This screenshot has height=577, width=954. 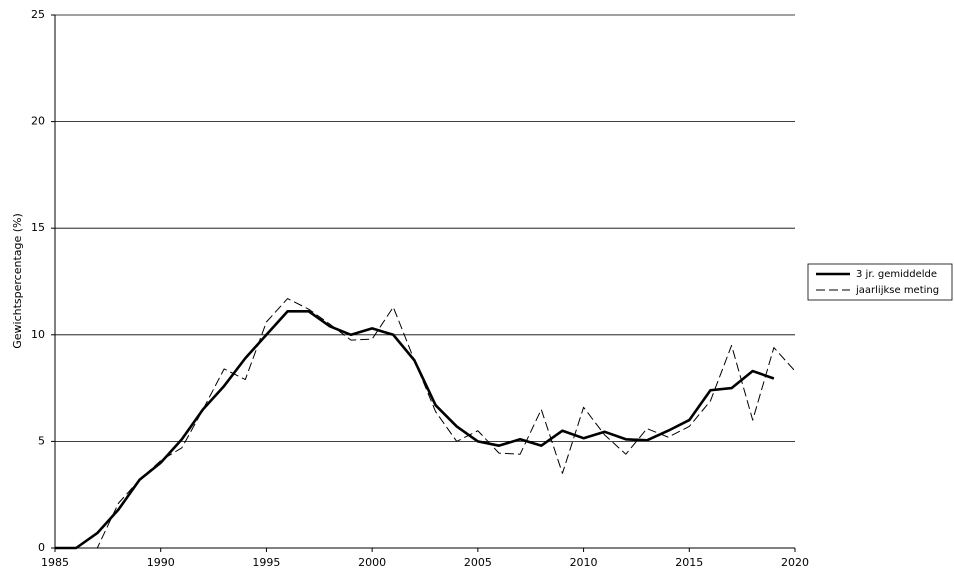 I want to click on y-tick-label: 15, so click(x=38, y=227).